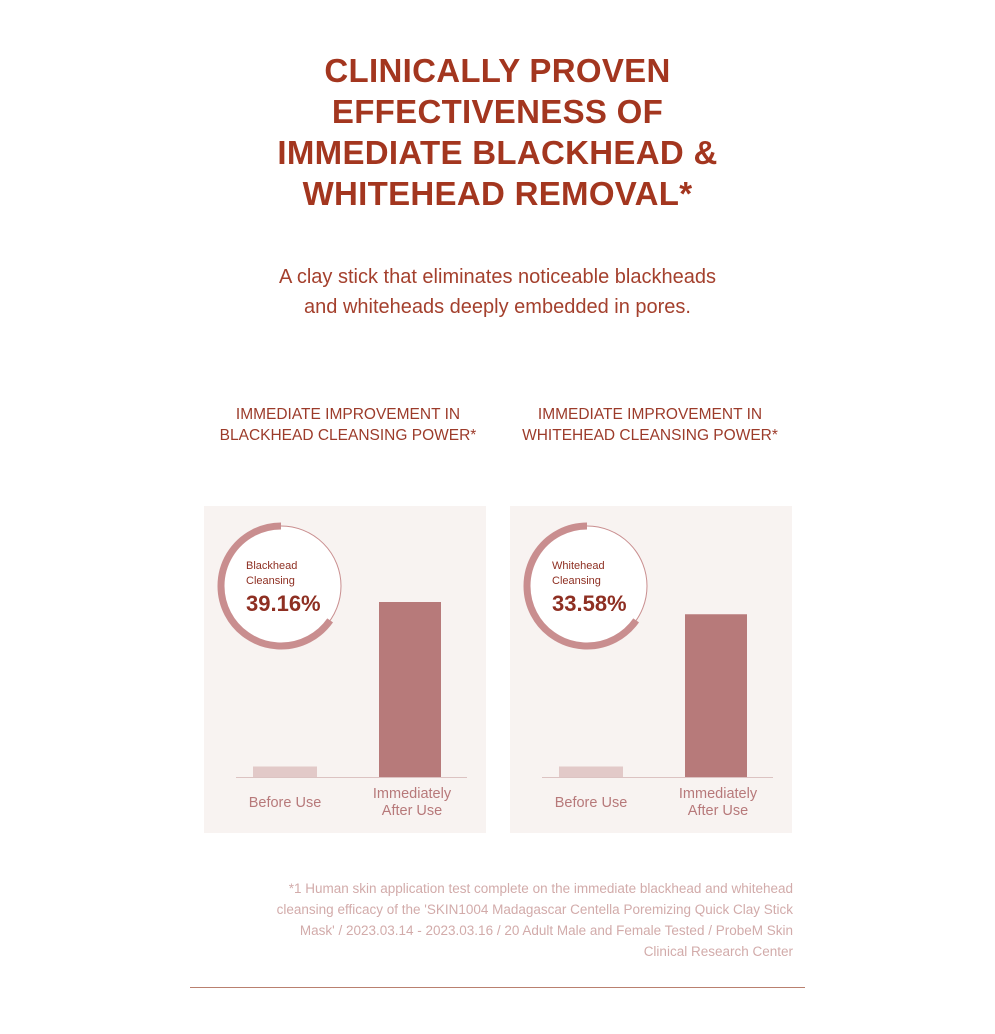 The height and width of the screenshot is (1034, 995). Describe the element at coordinates (497, 70) in the screenshot. I see `title-line: CLINICALLY PROVEN` at that location.